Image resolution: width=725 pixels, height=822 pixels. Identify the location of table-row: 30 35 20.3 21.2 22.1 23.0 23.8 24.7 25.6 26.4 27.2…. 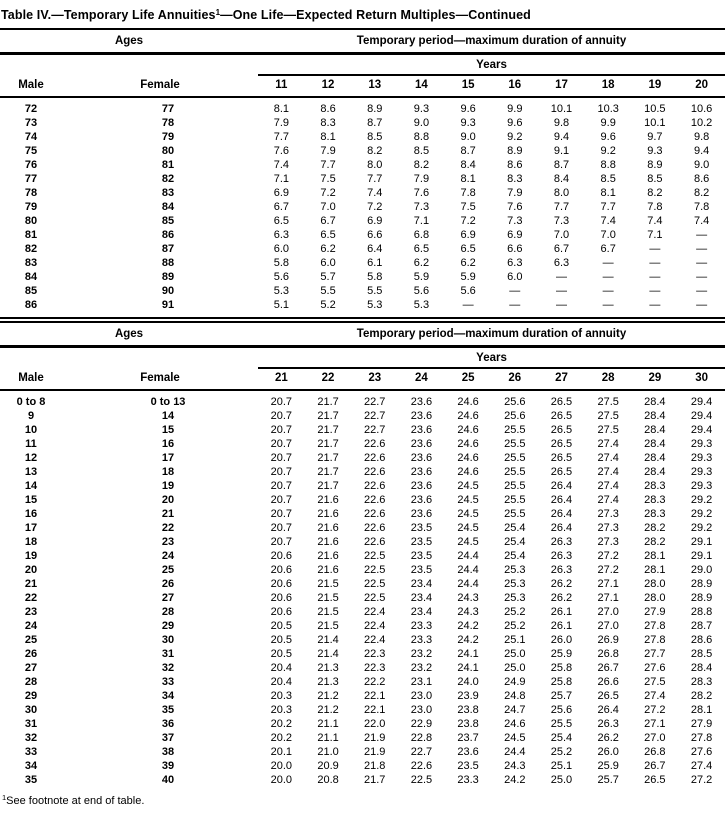
(362, 710).